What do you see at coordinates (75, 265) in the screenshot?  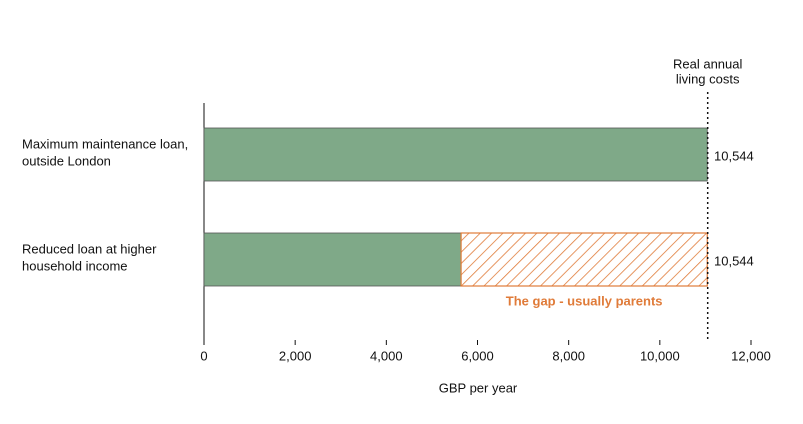 I see `category-label: household income` at bounding box center [75, 265].